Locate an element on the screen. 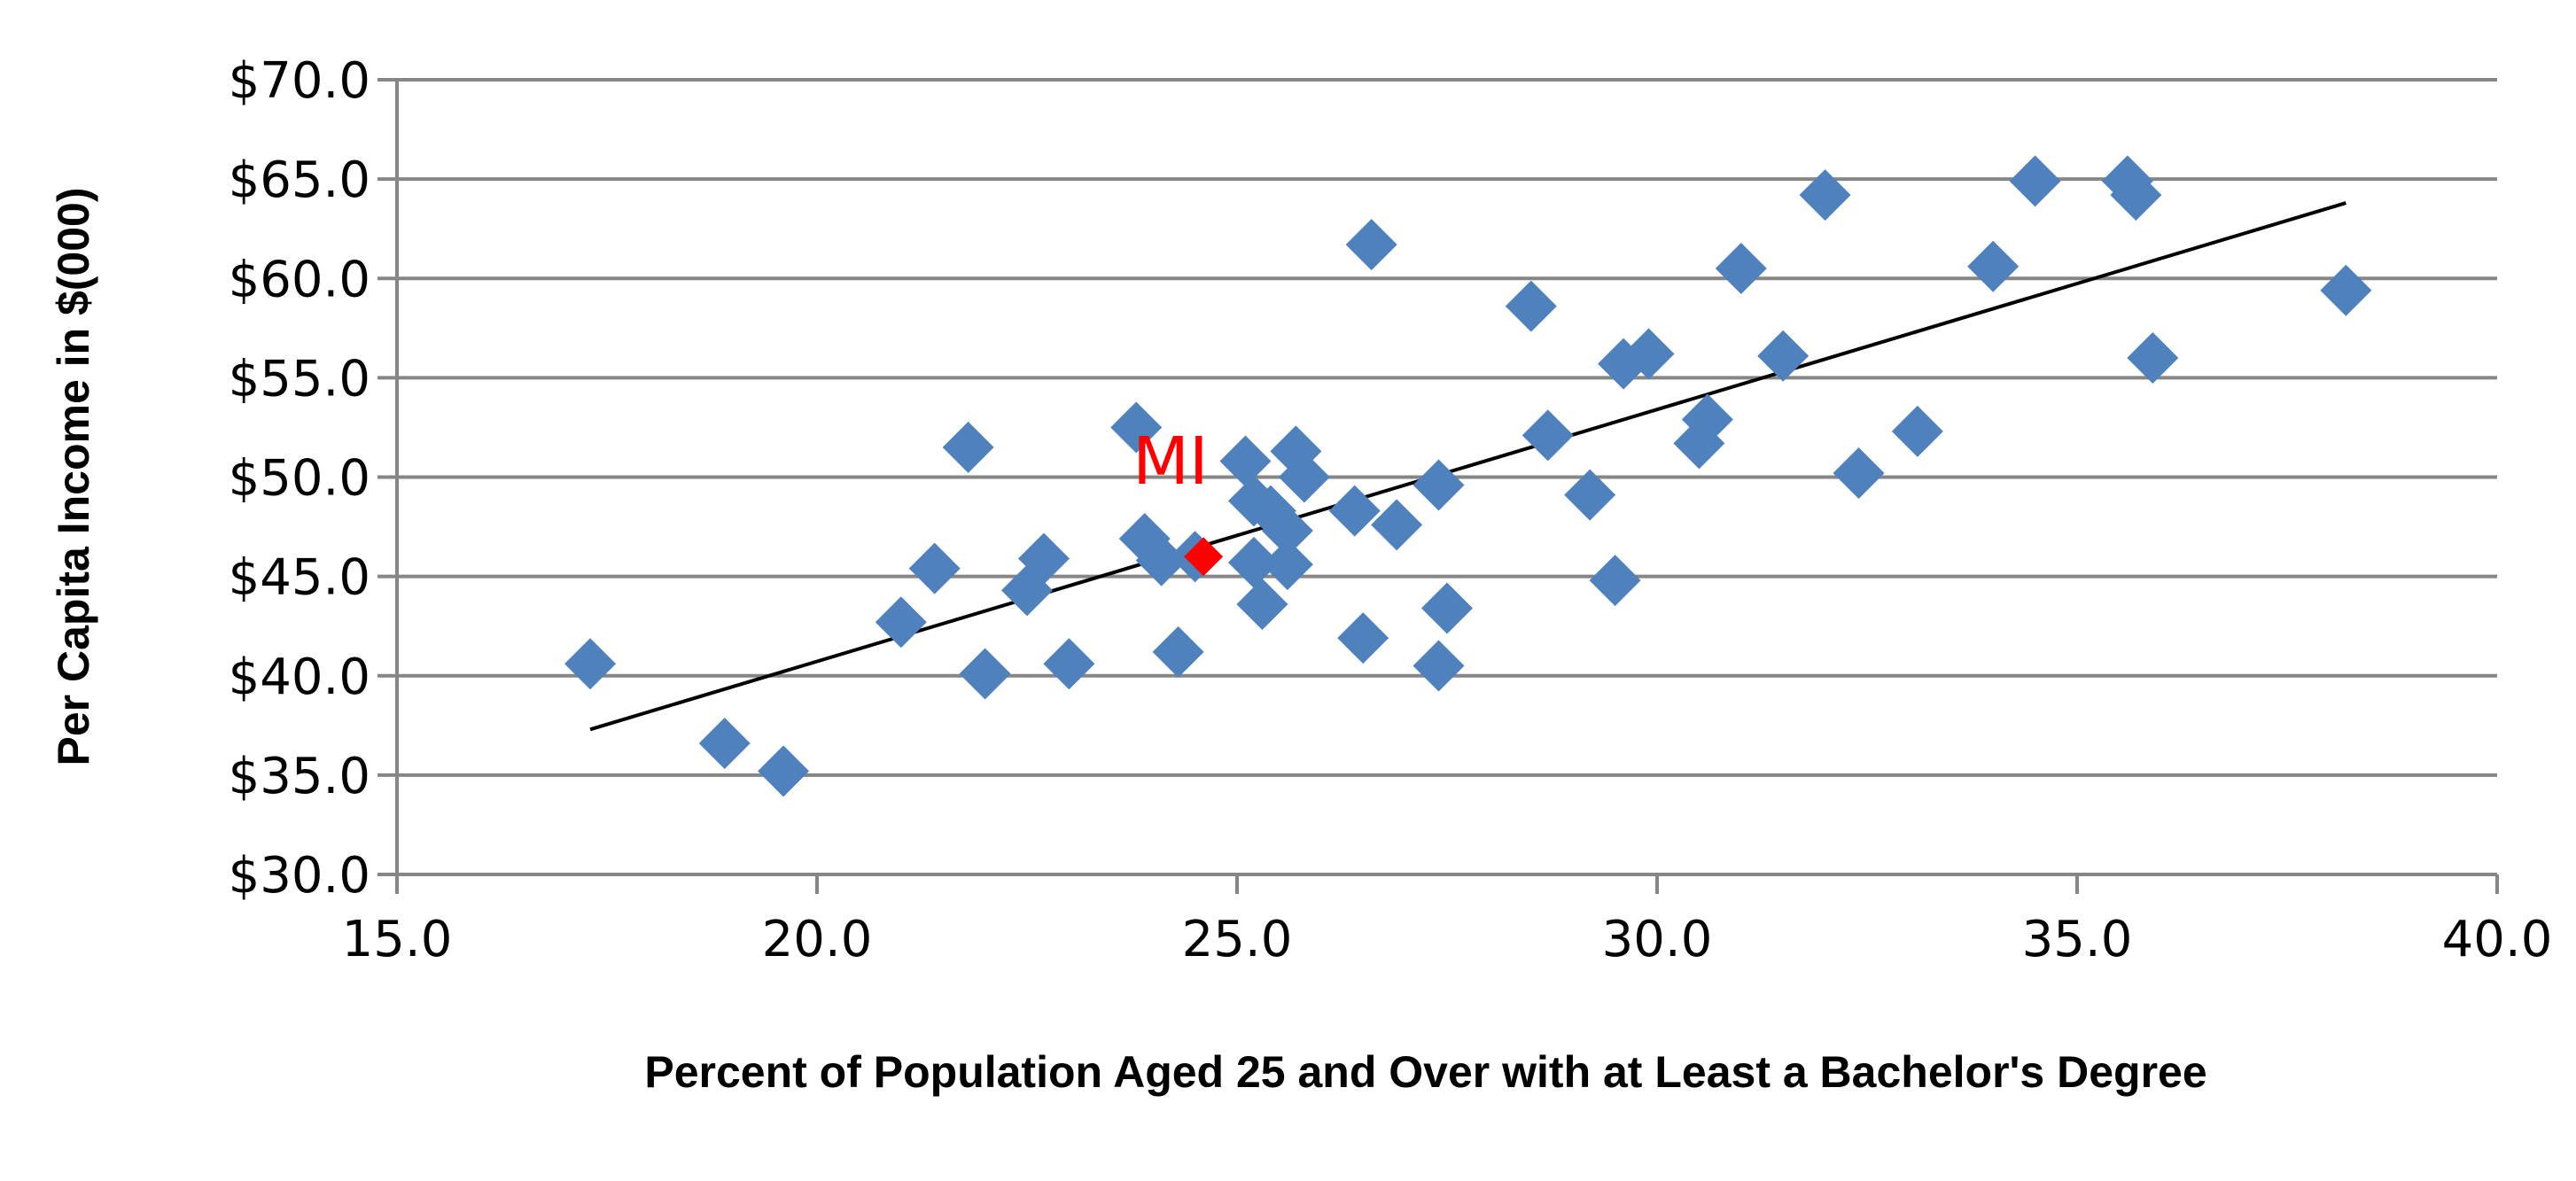  x-tick-label: 30.0 is located at coordinates (1657, 939).